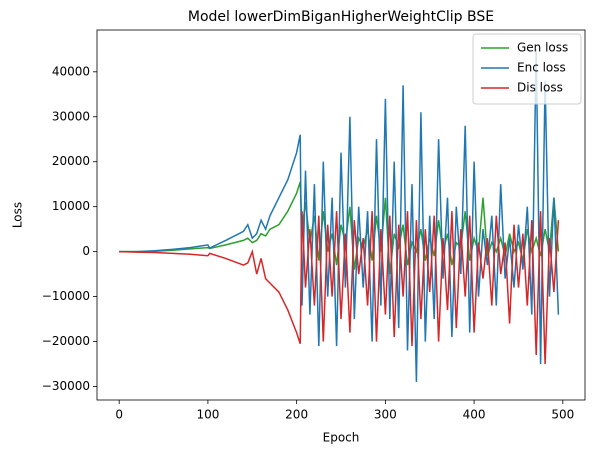 The image size is (600, 455). I want to click on y-tick-label: 0, so click(86, 251).